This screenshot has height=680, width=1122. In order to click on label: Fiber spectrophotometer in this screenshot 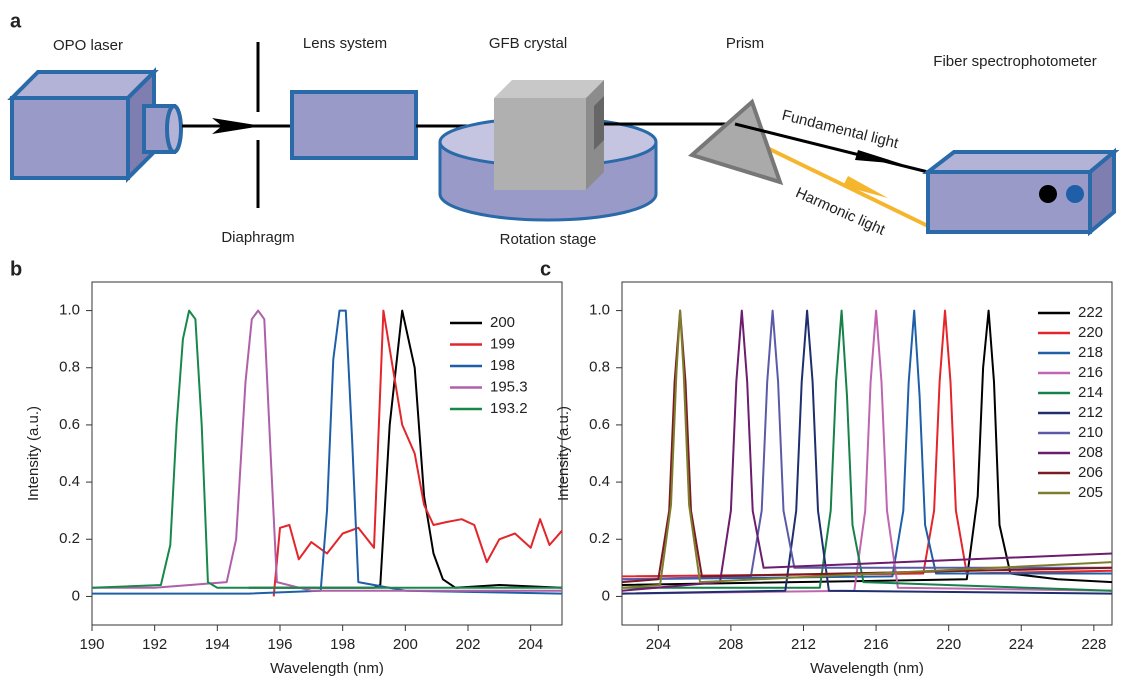, I will do `click(1014, 61)`.